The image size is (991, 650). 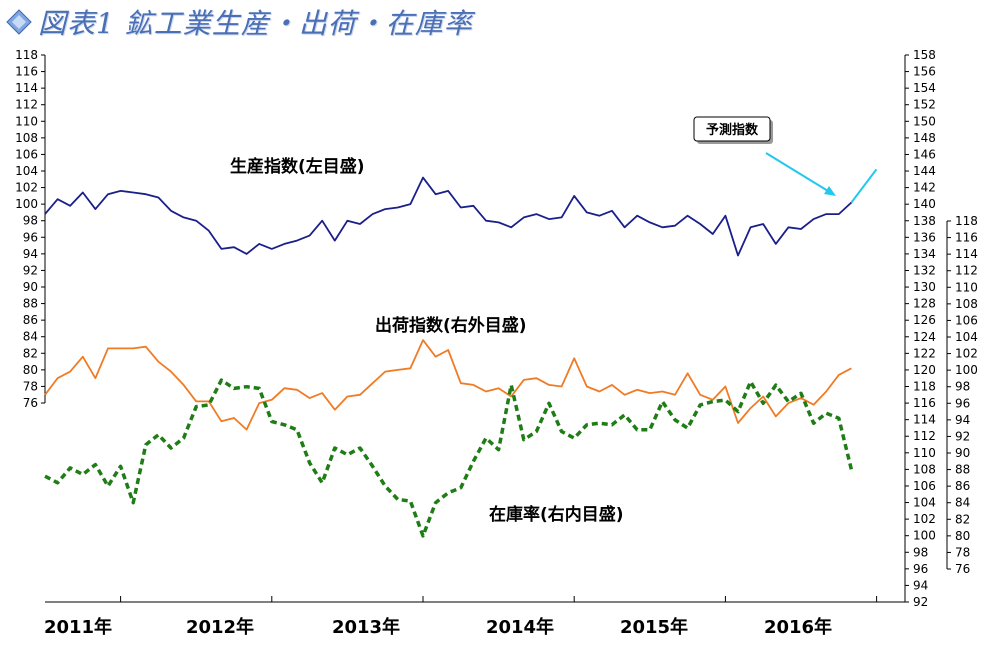 I want to click on left-axis-tick-label: 116, so click(x=26, y=72).